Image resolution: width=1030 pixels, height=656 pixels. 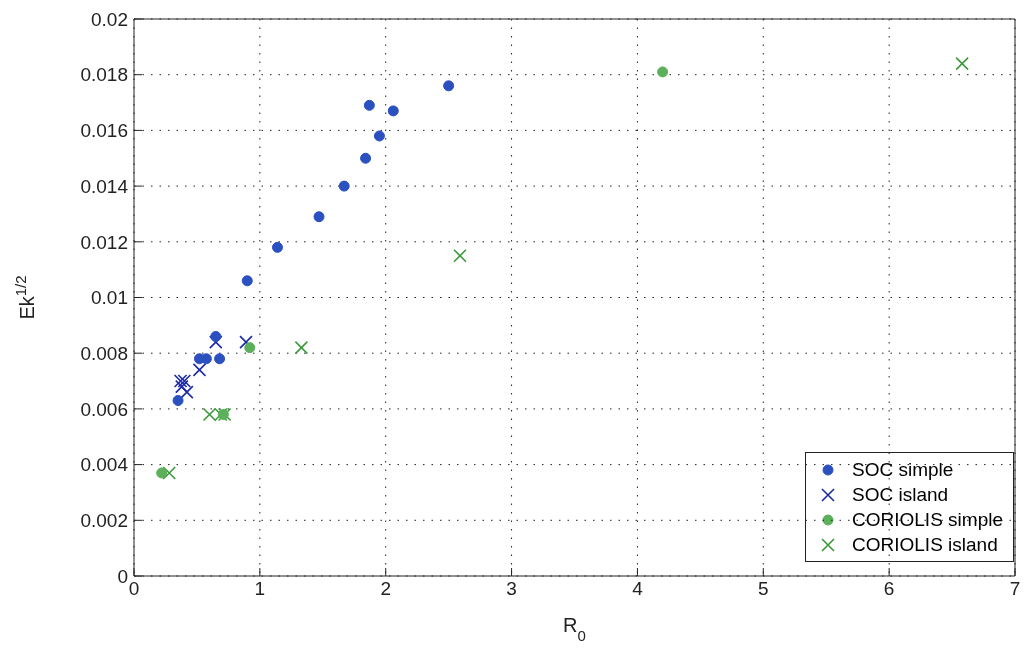 I want to click on y-tick-label: 0.014, so click(x=104, y=186).